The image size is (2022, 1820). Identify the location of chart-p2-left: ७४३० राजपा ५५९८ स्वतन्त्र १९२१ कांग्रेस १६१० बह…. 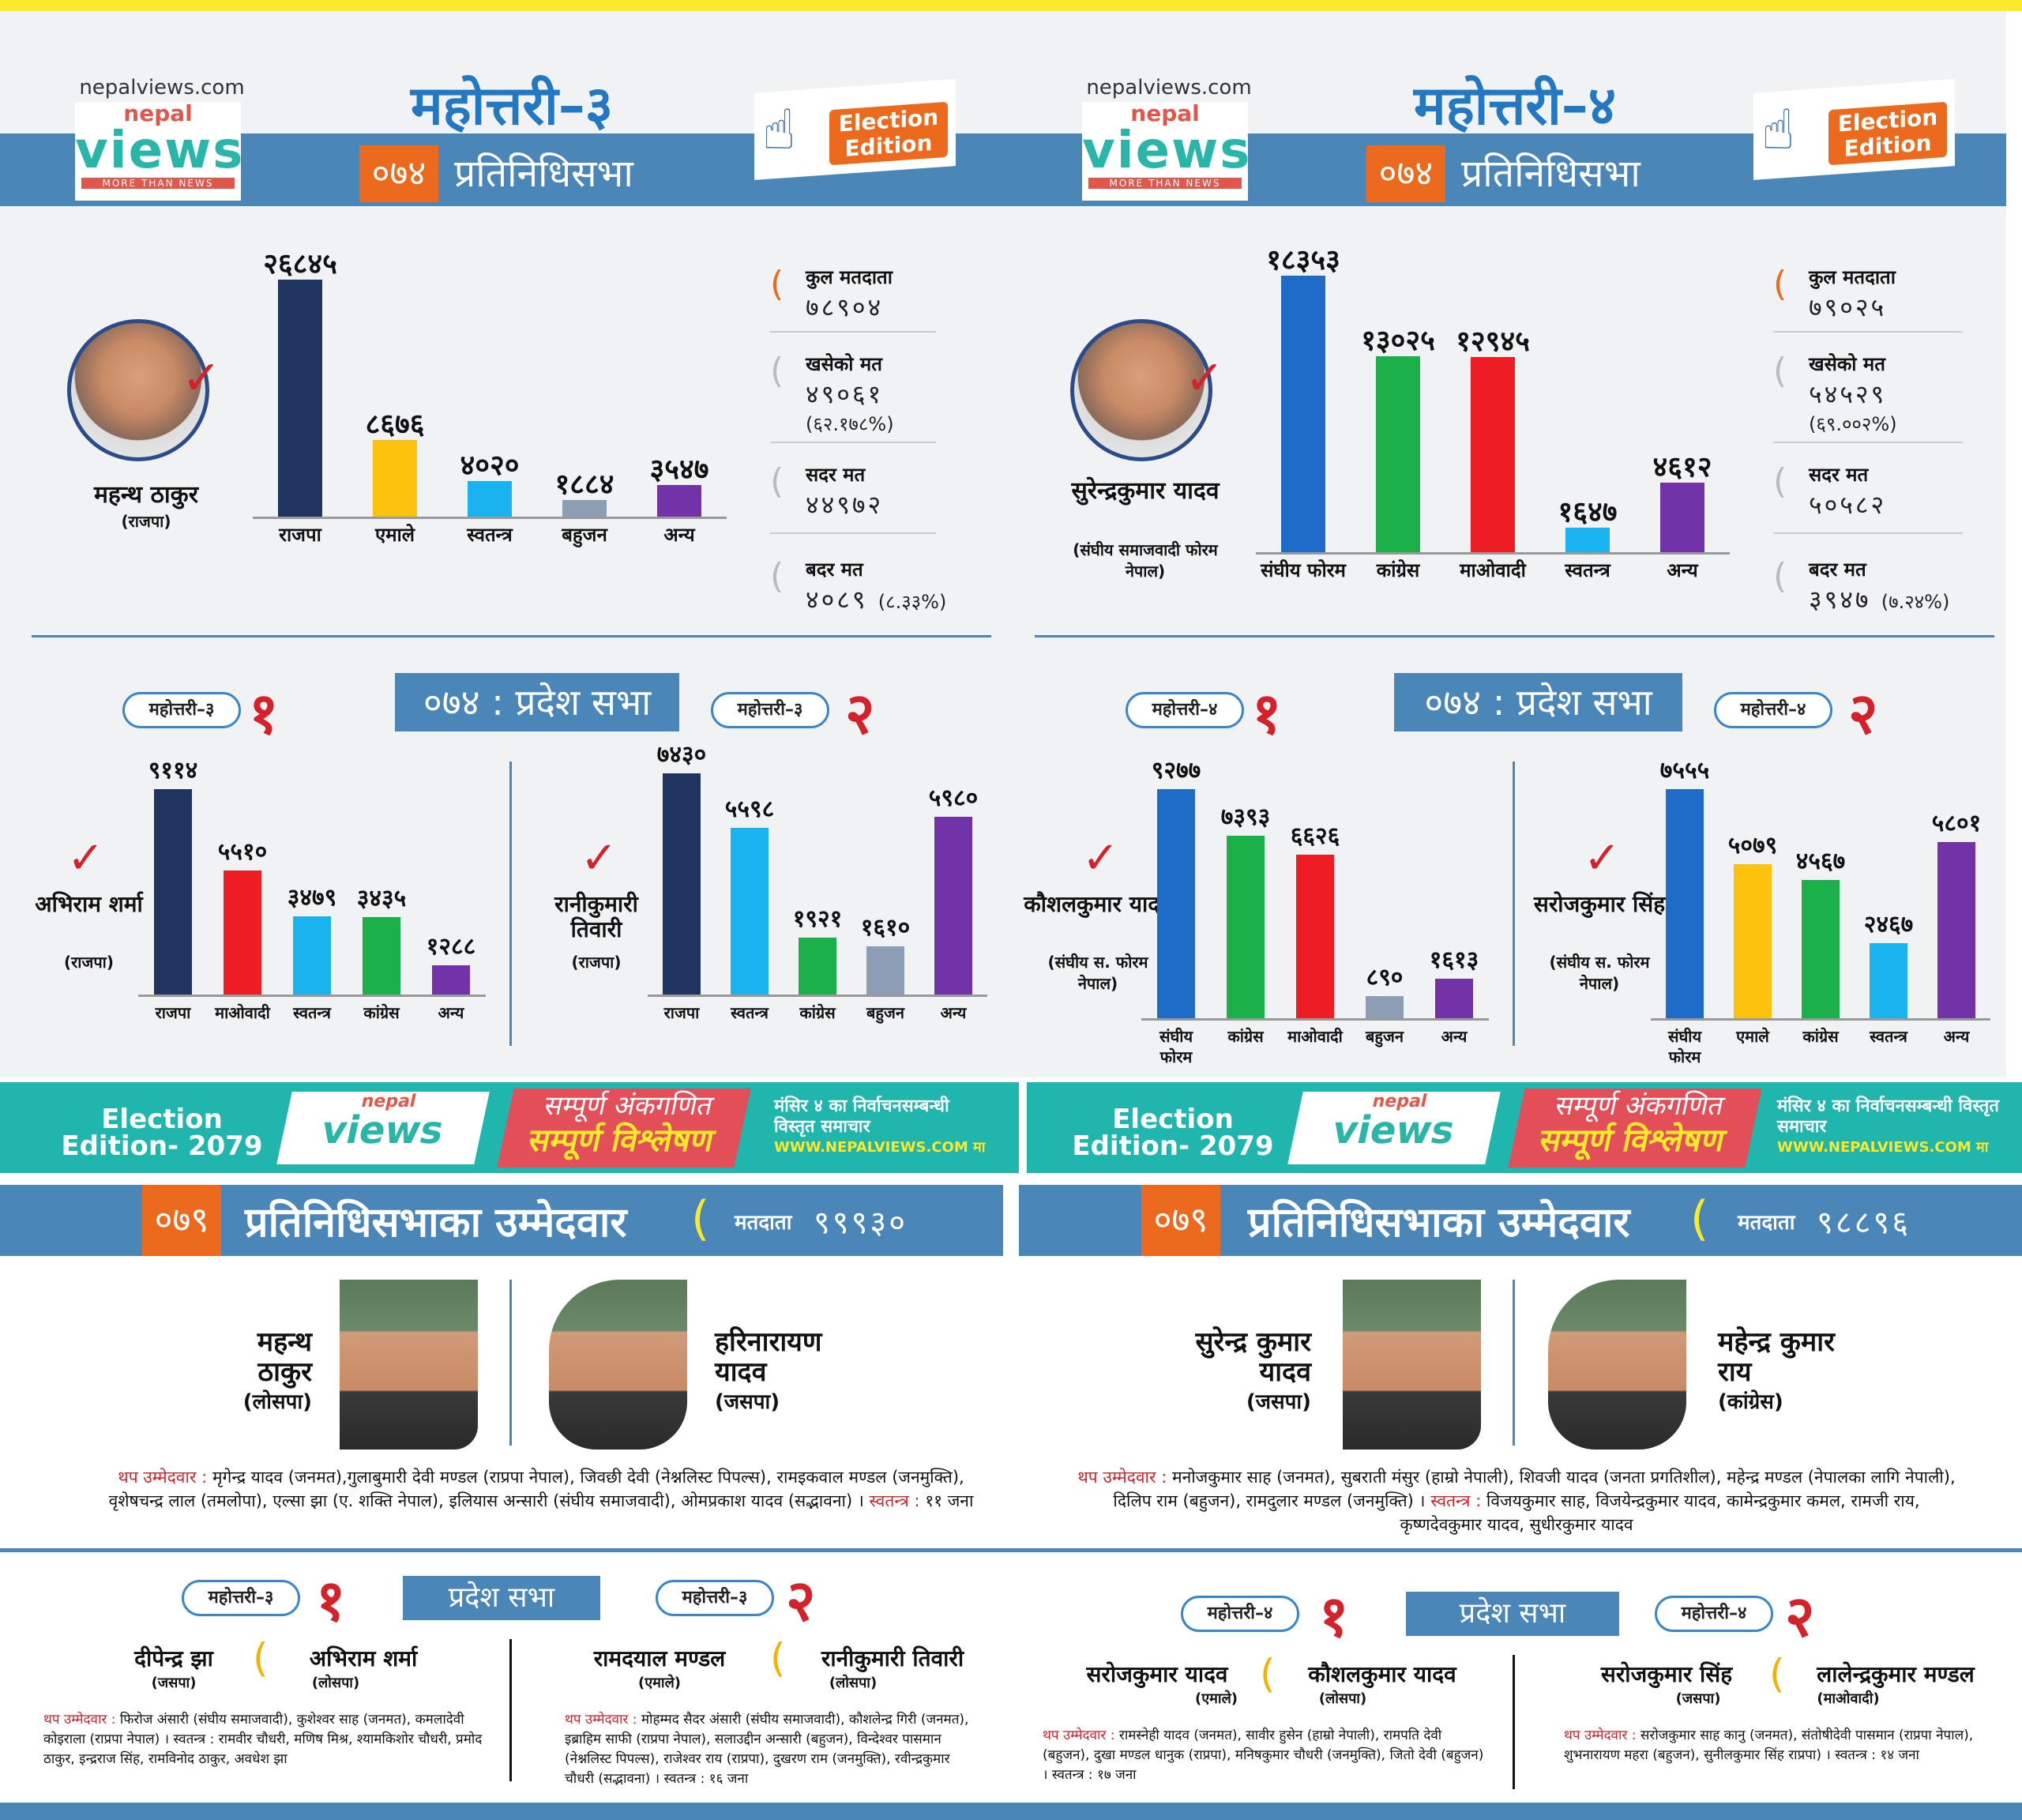
(817, 892).